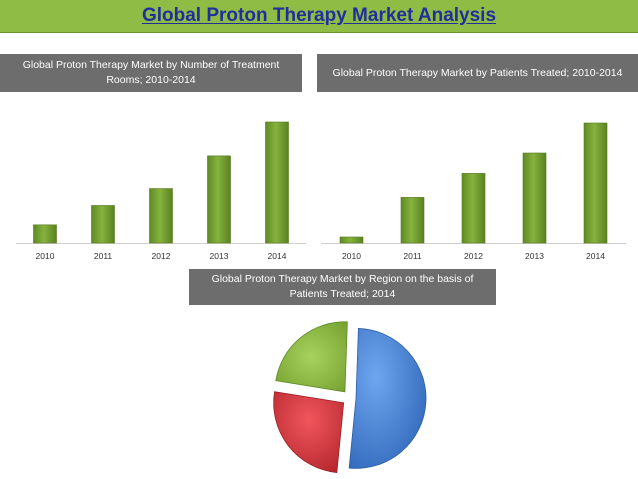 This screenshot has height=479, width=638. I want to click on title-banner, so click(319, 16).